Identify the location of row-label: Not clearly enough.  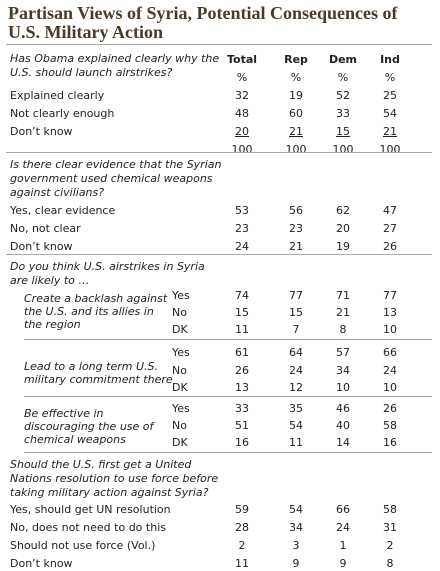
(62, 113).